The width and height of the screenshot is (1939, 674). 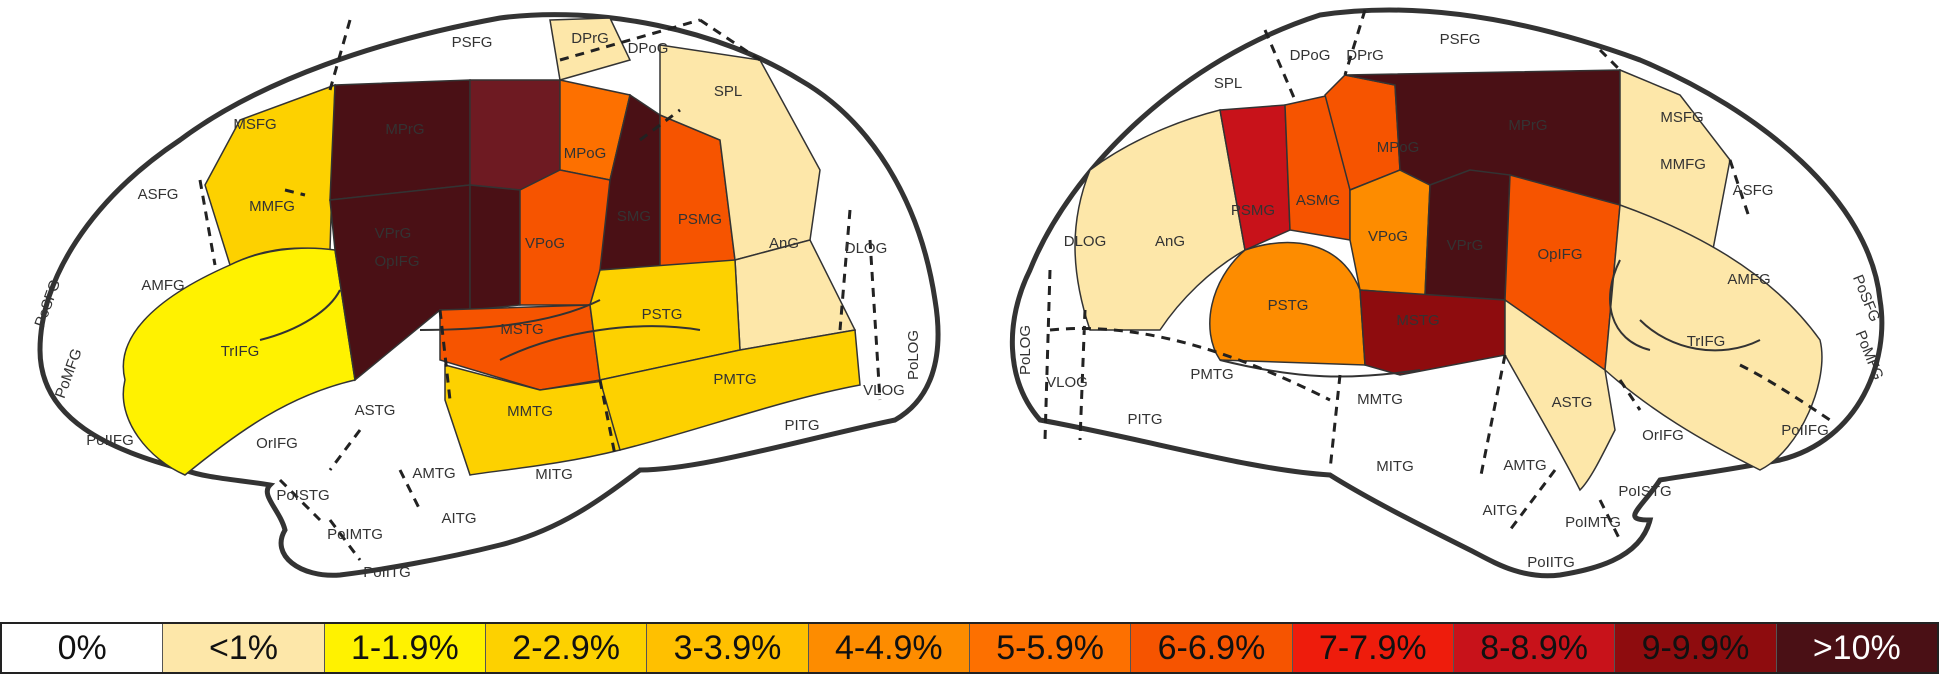 What do you see at coordinates (784, 243) in the screenshot?
I see `left-region-label-ang: AnG` at bounding box center [784, 243].